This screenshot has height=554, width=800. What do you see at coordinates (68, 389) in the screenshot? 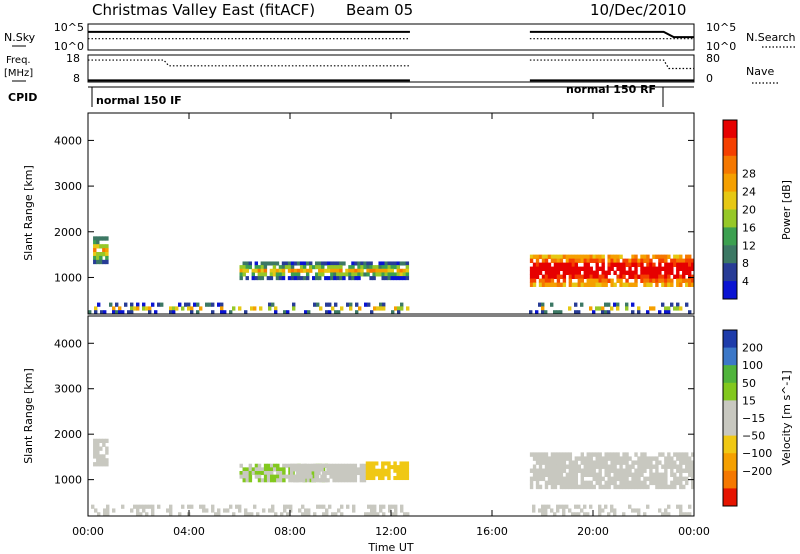
I see `y-tick-label: 3000` at bounding box center [68, 389].